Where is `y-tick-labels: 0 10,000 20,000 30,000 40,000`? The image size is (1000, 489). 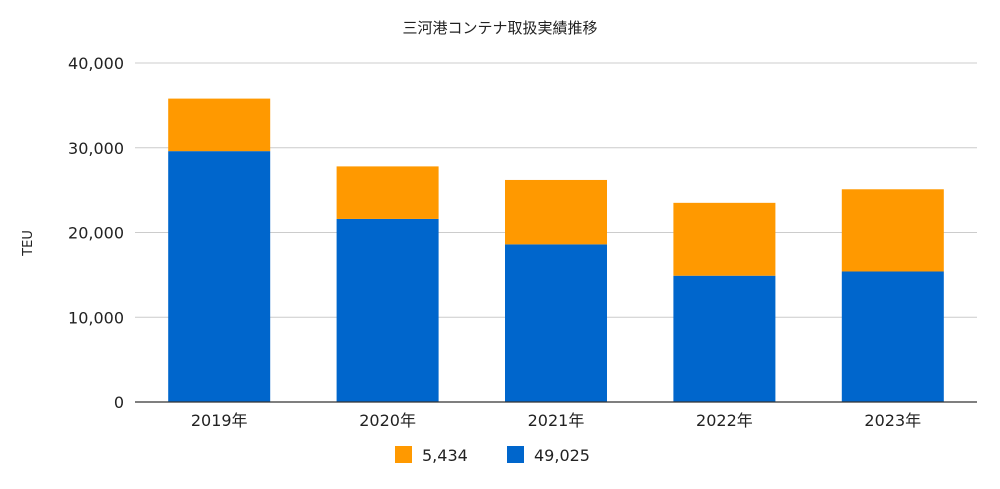 y-tick-labels: 0 10,000 20,000 30,000 40,000 is located at coordinates (96, 233).